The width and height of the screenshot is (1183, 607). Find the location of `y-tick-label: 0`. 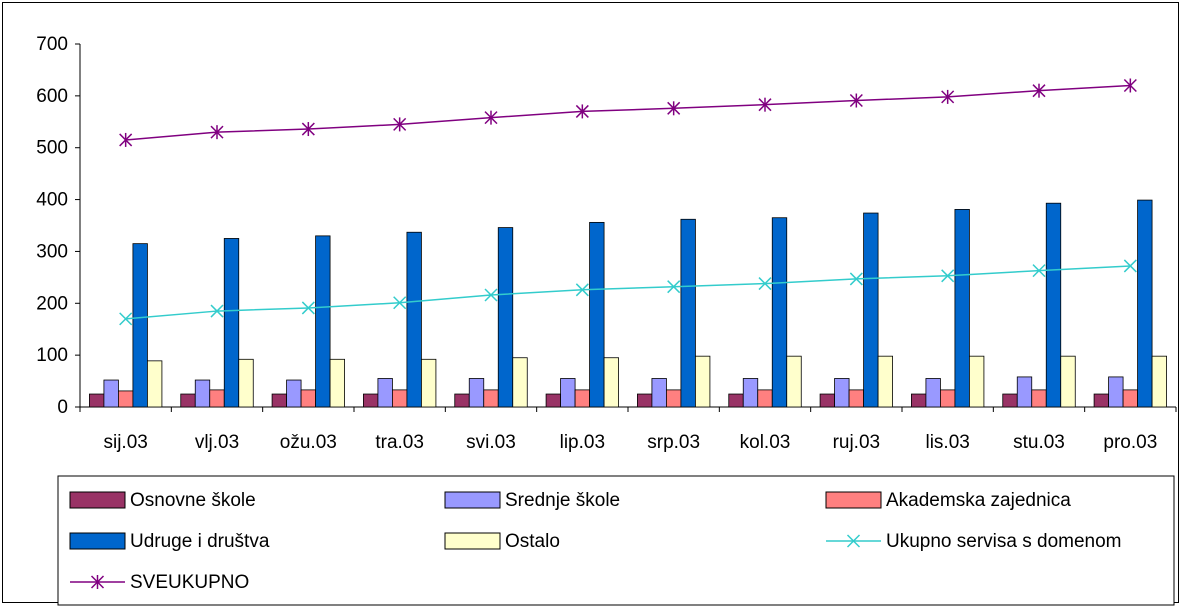

y-tick-label: 0 is located at coordinates (62, 407).